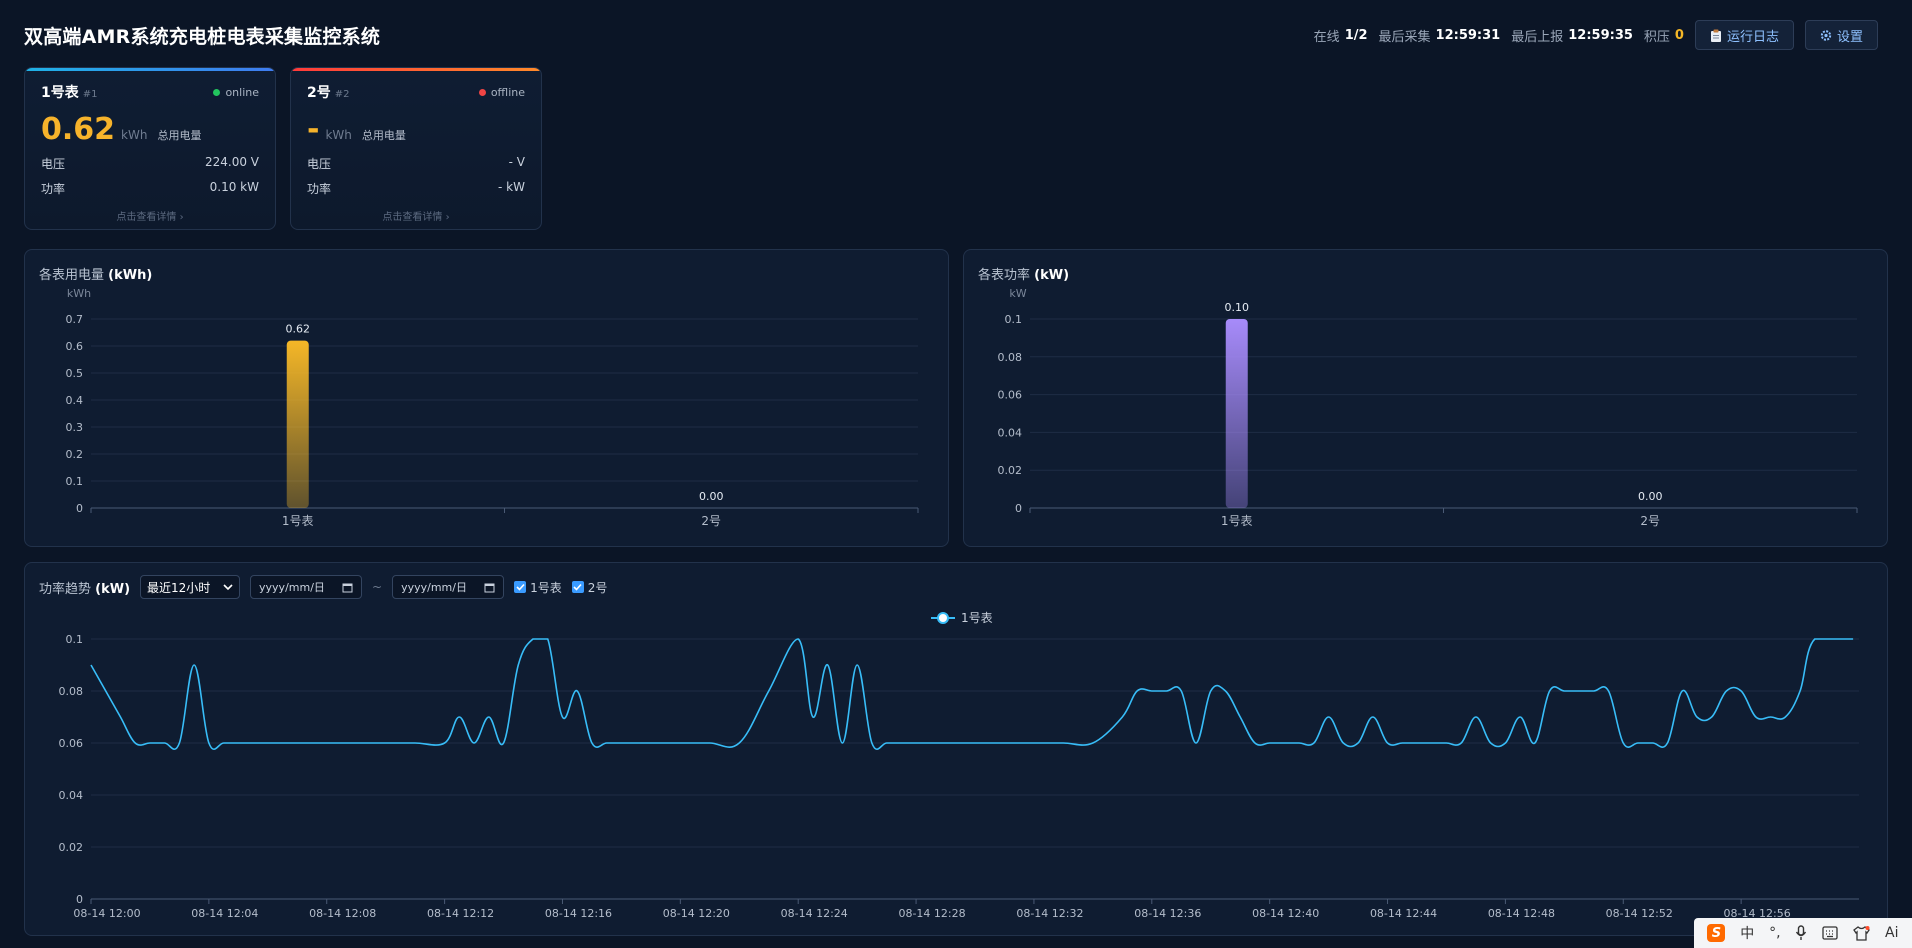 The width and height of the screenshot is (1912, 948). Describe the element at coordinates (1167, 913) in the screenshot. I see `x-tick-label: 08-14 12:36` at that location.